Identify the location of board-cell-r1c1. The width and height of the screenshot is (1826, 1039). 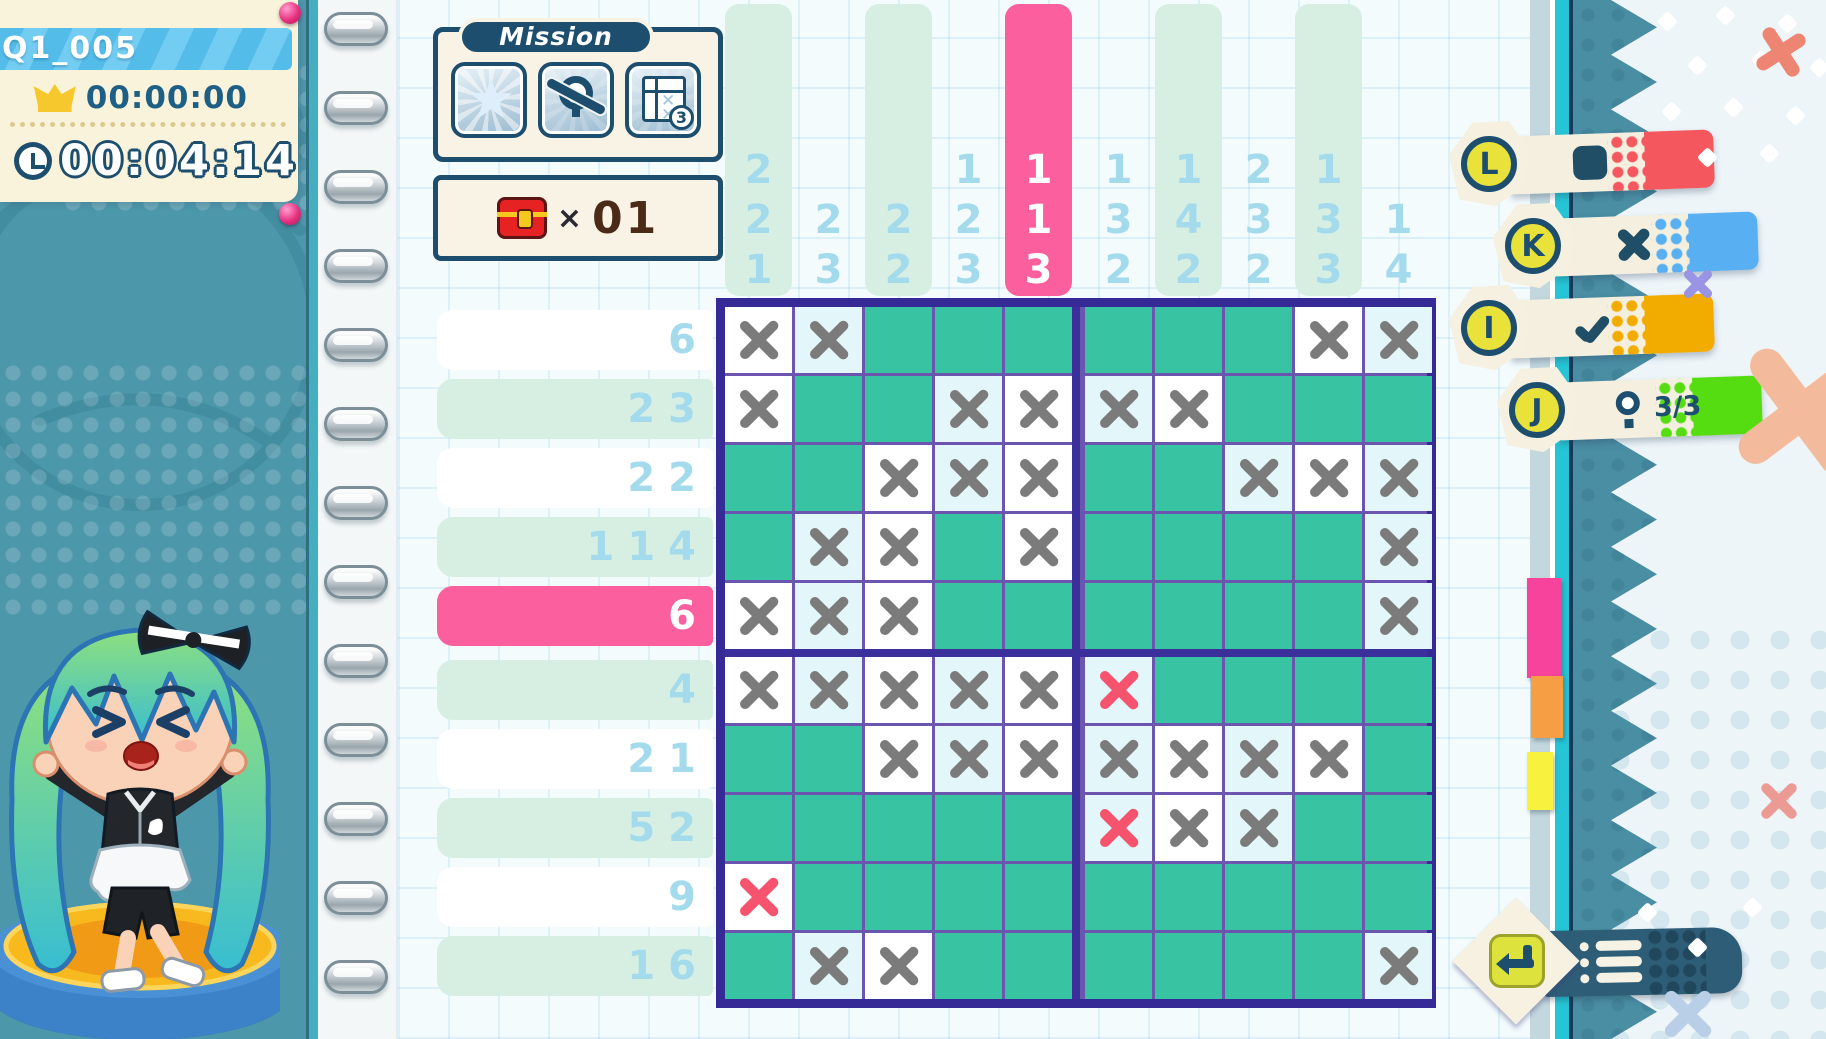
(758, 340).